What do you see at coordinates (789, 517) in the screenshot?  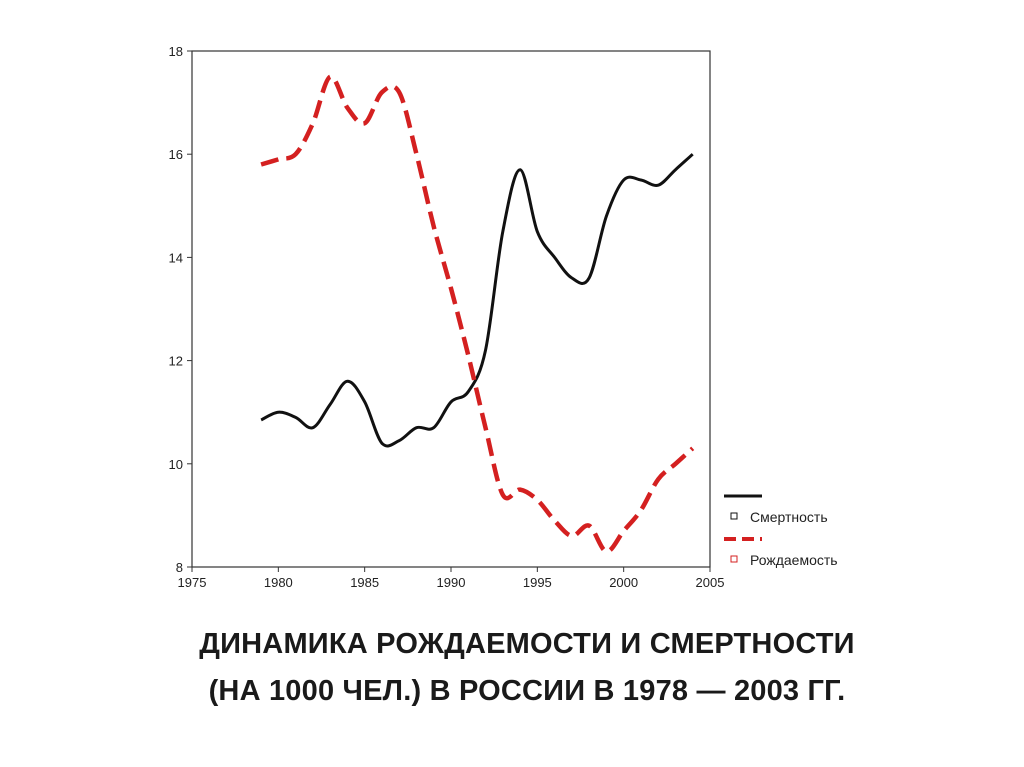 I see `legend-label-mortality: Смертность` at bounding box center [789, 517].